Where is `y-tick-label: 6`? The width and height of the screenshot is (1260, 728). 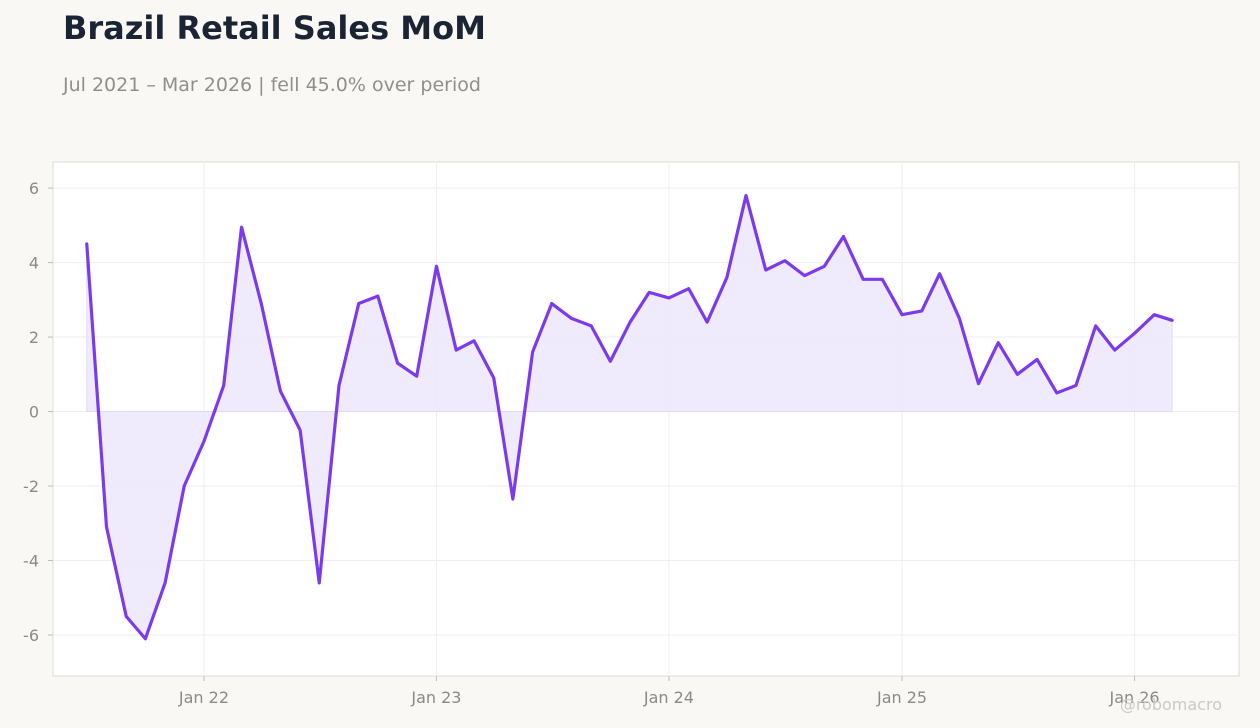 y-tick-label: 6 is located at coordinates (34, 188).